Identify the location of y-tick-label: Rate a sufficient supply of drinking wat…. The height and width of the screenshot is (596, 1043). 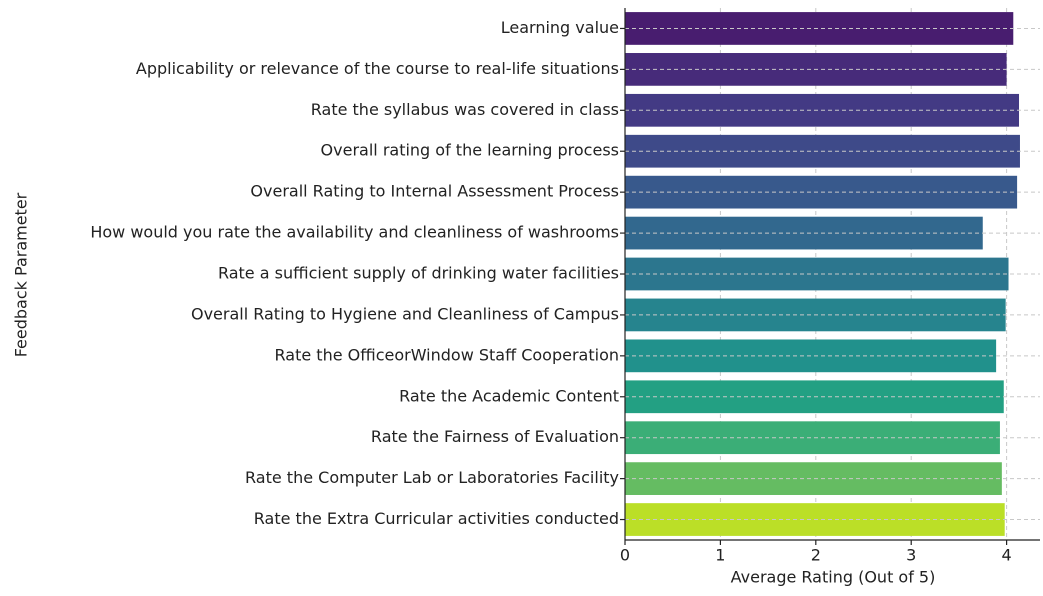
(418, 273).